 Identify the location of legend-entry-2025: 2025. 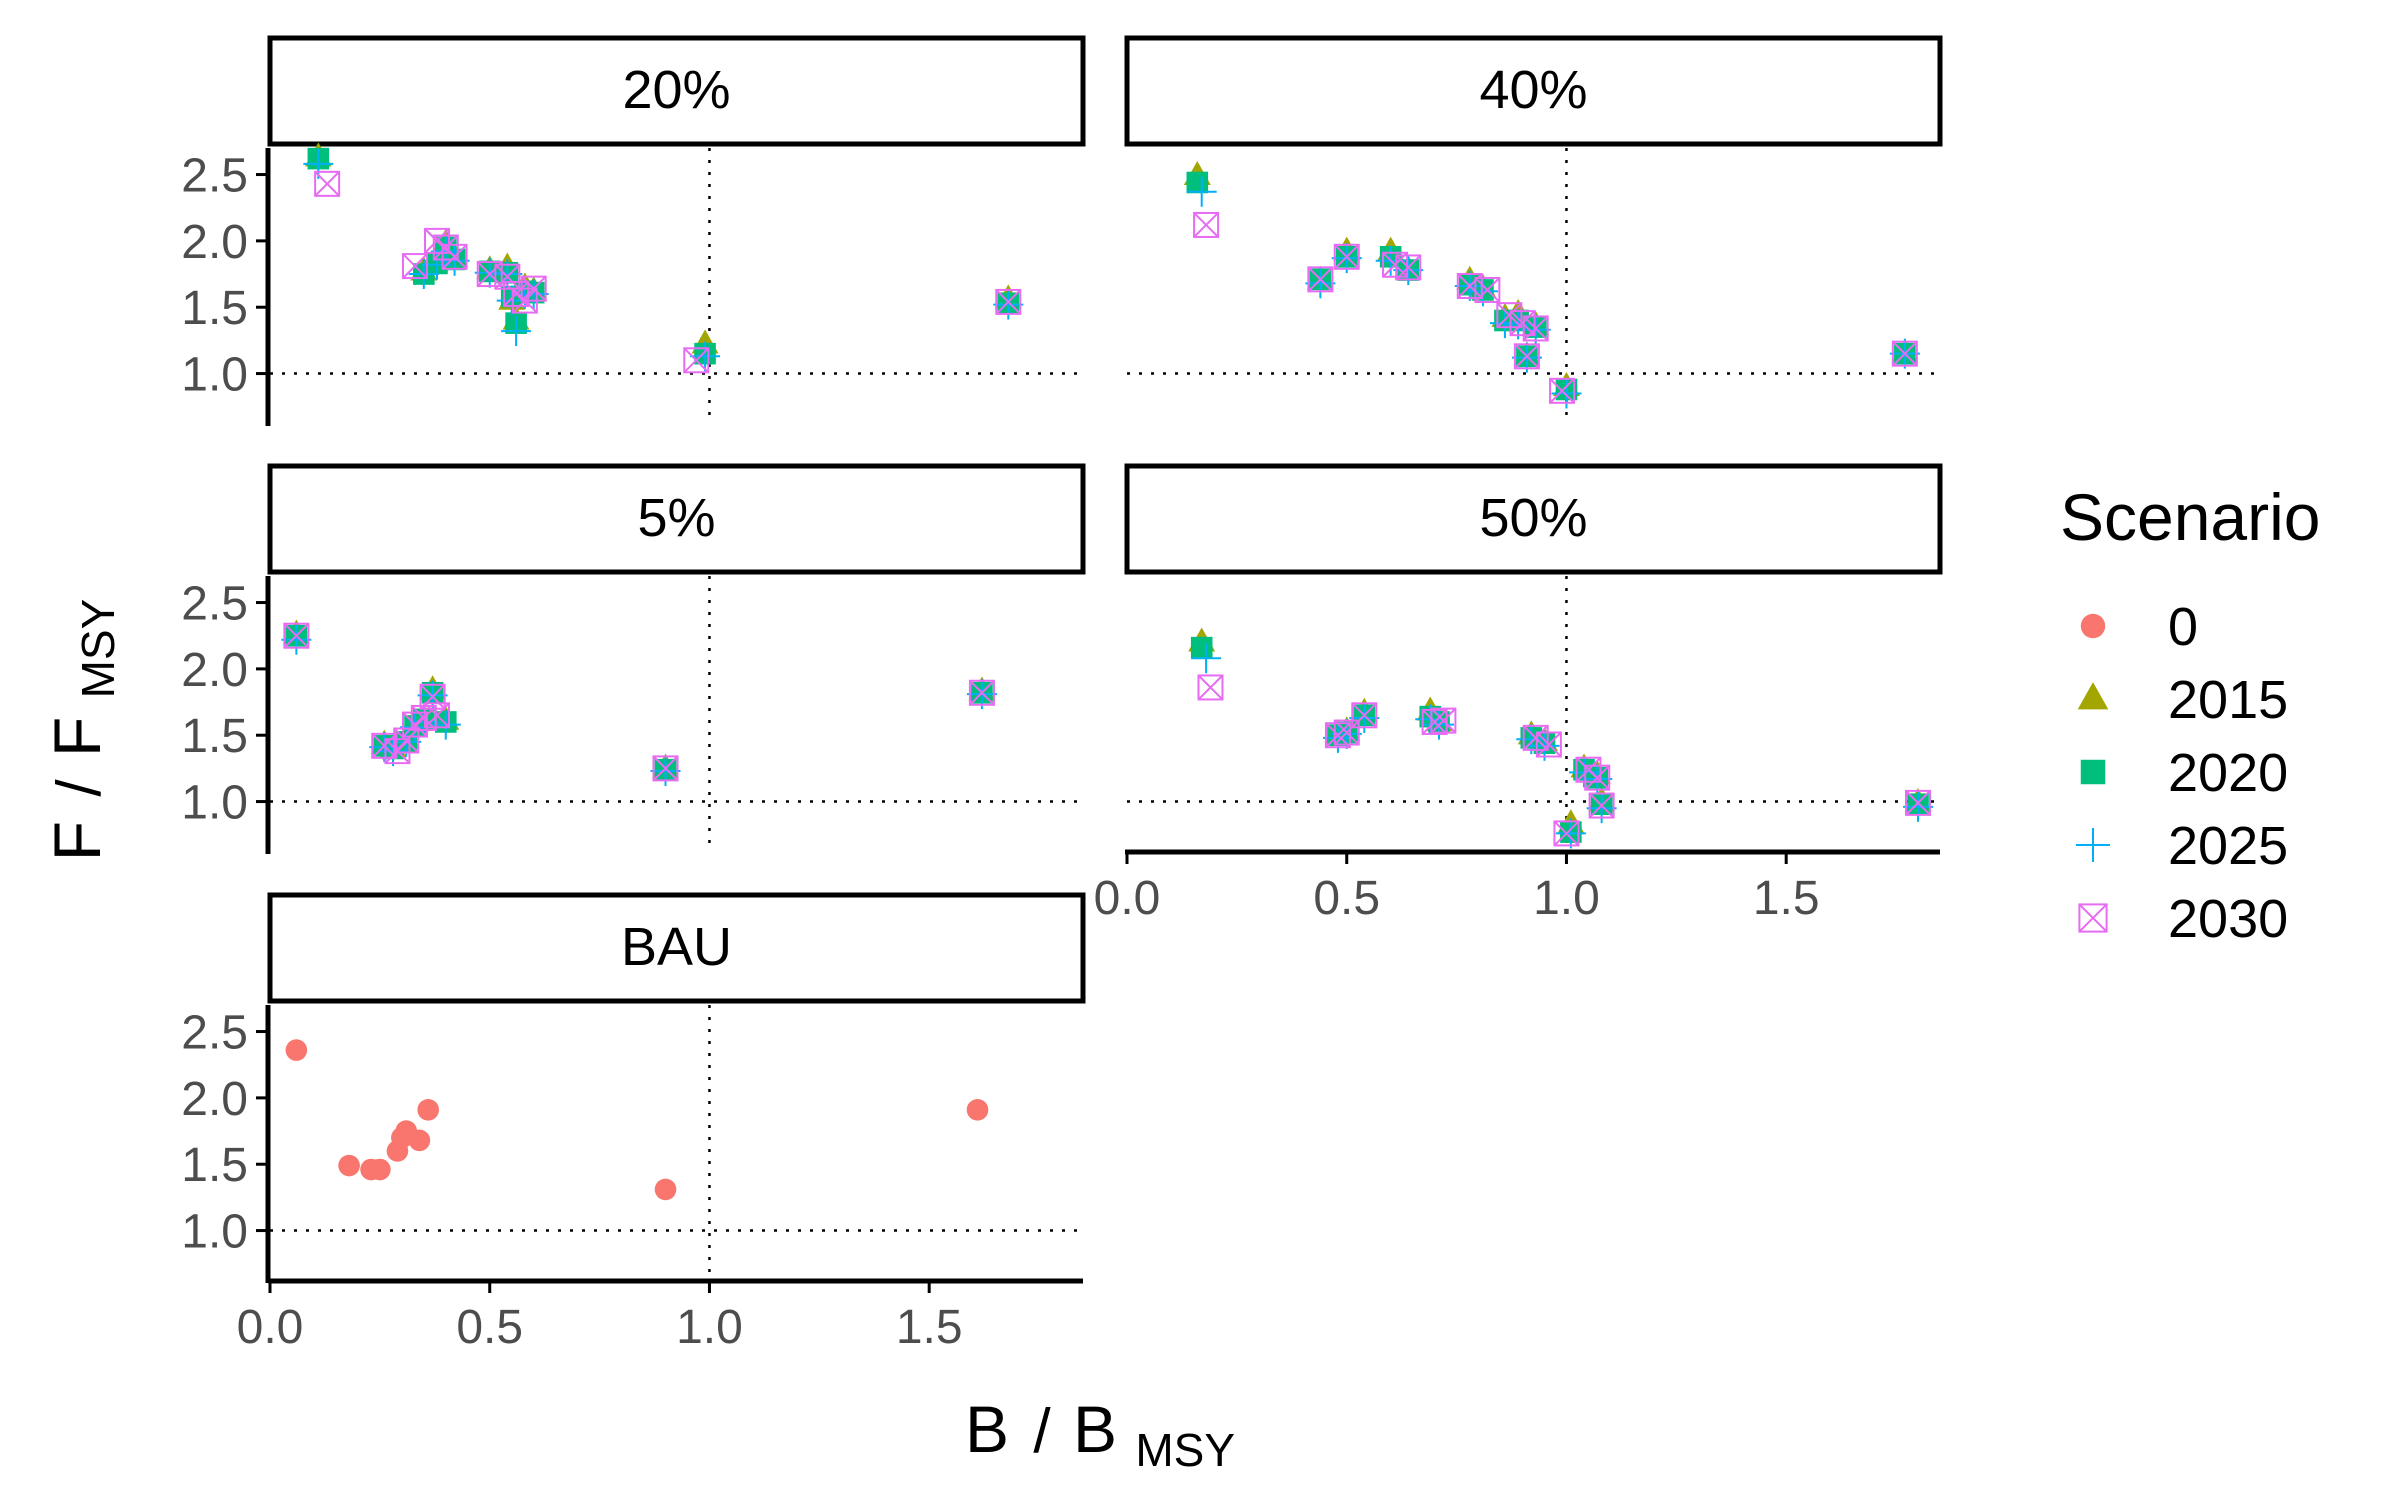
(2182, 846).